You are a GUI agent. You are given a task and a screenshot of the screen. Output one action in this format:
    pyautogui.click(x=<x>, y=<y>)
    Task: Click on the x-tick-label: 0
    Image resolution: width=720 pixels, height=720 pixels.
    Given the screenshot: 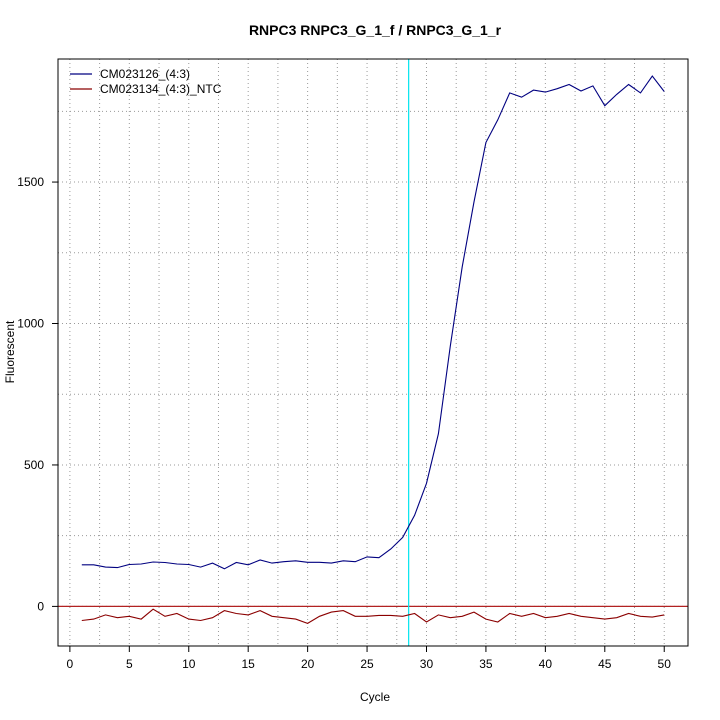 What is the action you would take?
    pyautogui.click(x=70, y=664)
    